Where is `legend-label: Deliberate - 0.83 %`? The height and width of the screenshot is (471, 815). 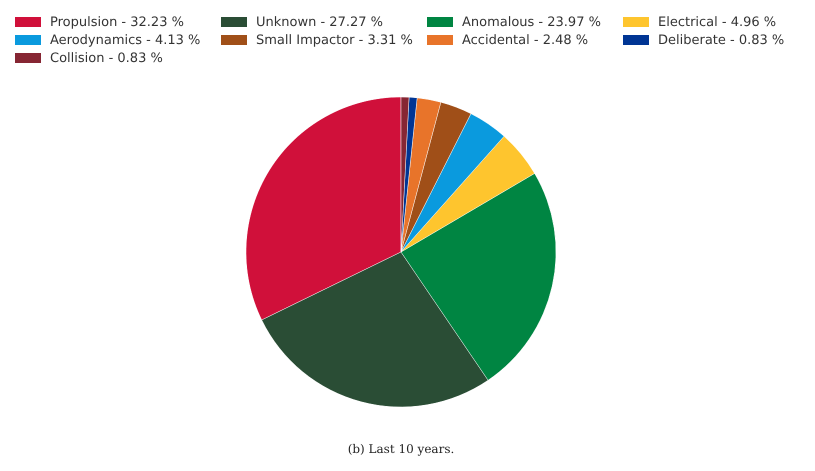 legend-label: Deliberate - 0.83 % is located at coordinates (721, 40).